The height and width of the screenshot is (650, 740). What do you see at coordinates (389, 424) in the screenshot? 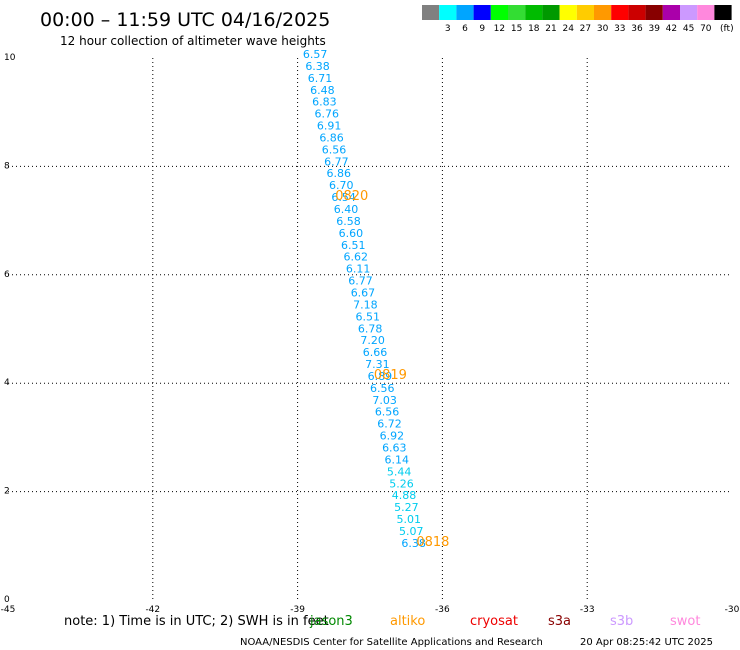
I see `wave-height-point: 6.72` at bounding box center [389, 424].